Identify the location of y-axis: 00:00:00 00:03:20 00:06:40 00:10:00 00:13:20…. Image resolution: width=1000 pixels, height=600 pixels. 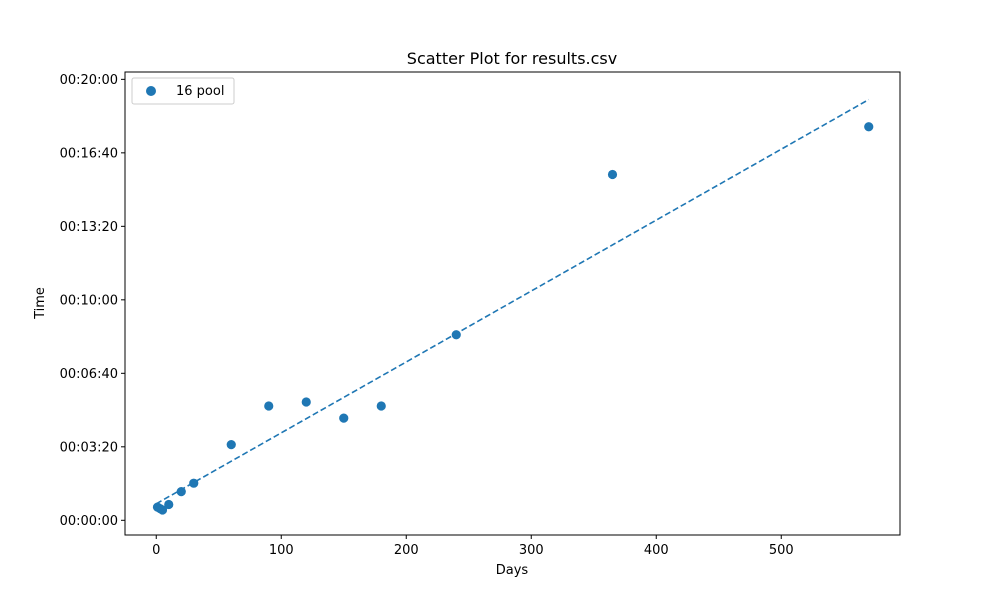
(92, 301).